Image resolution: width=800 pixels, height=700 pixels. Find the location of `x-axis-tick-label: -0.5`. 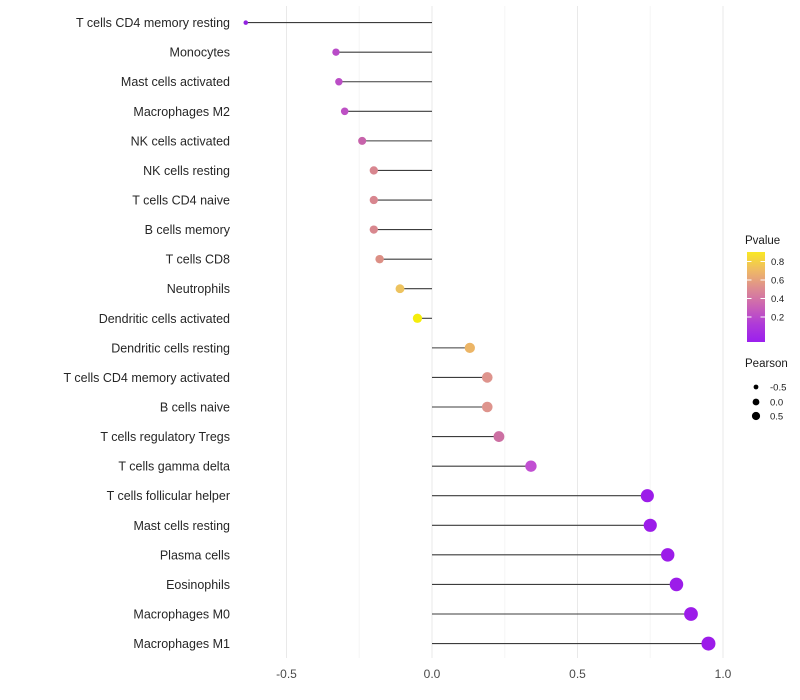

x-axis-tick-label: -0.5 is located at coordinates (286, 674).